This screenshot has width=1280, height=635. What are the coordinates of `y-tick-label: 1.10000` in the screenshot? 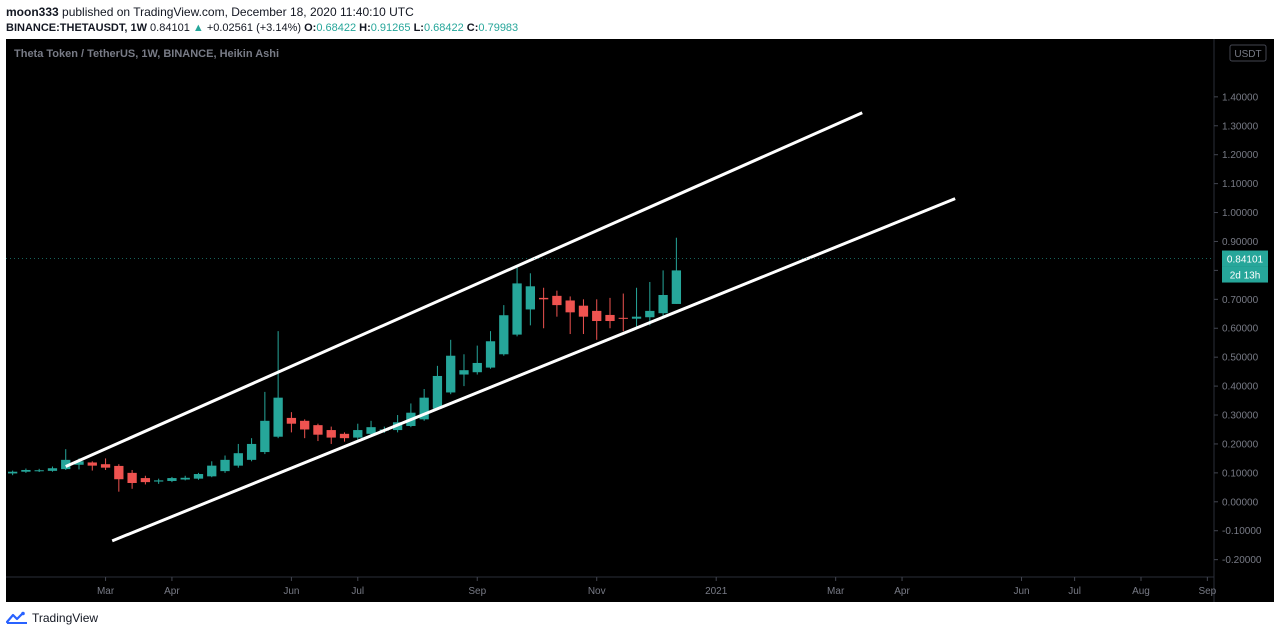 It's located at (1240, 184).